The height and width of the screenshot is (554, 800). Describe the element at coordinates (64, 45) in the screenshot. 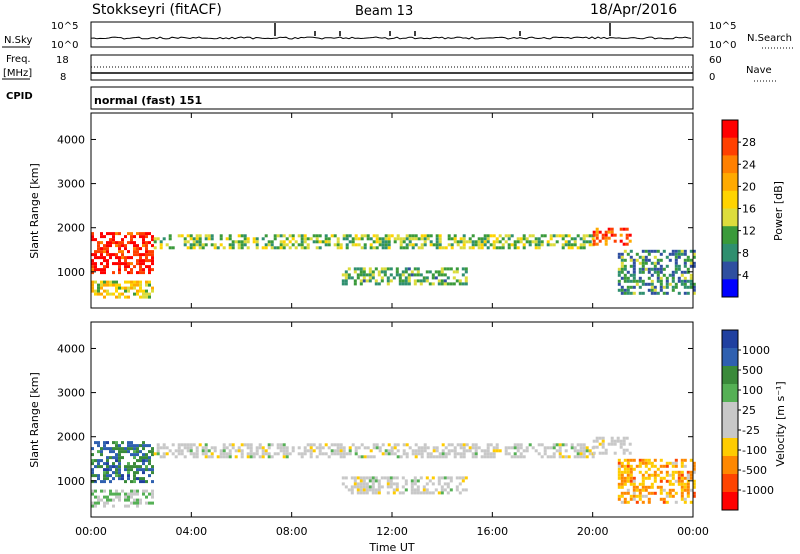

I see `noise-left-tick-bottom: 10^0` at that location.